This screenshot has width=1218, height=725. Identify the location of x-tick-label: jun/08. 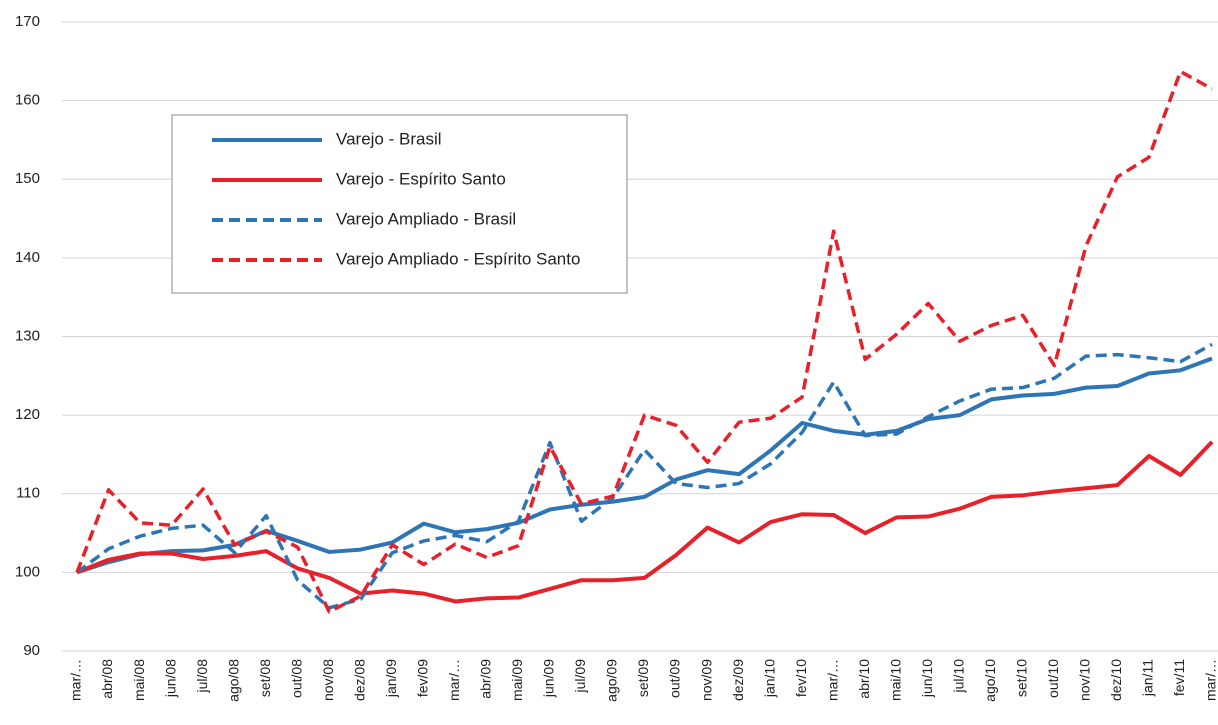
(170, 678).